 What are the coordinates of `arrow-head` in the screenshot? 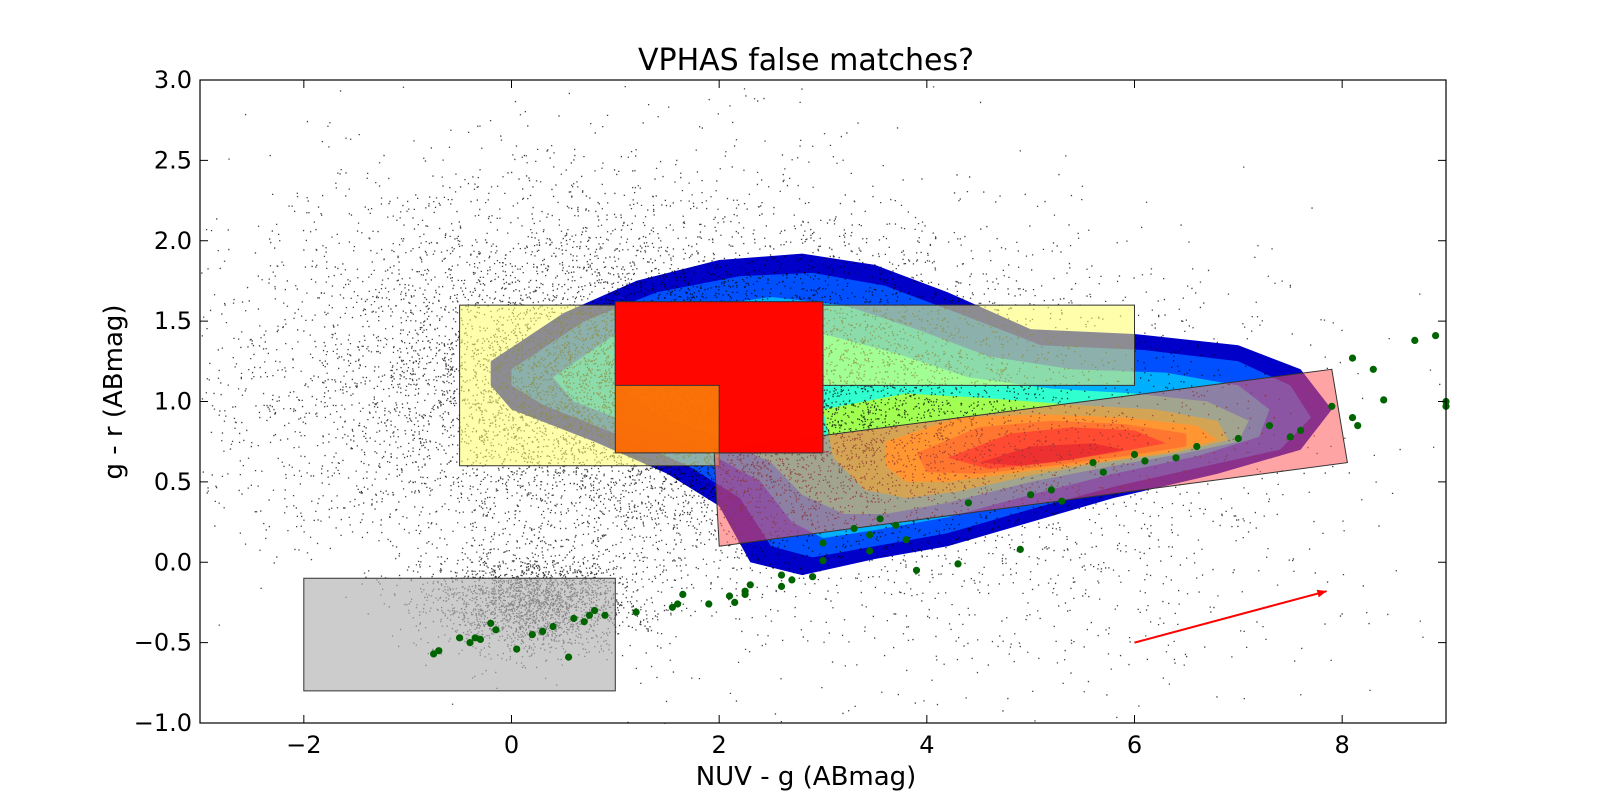 It's located at (1321, 593).